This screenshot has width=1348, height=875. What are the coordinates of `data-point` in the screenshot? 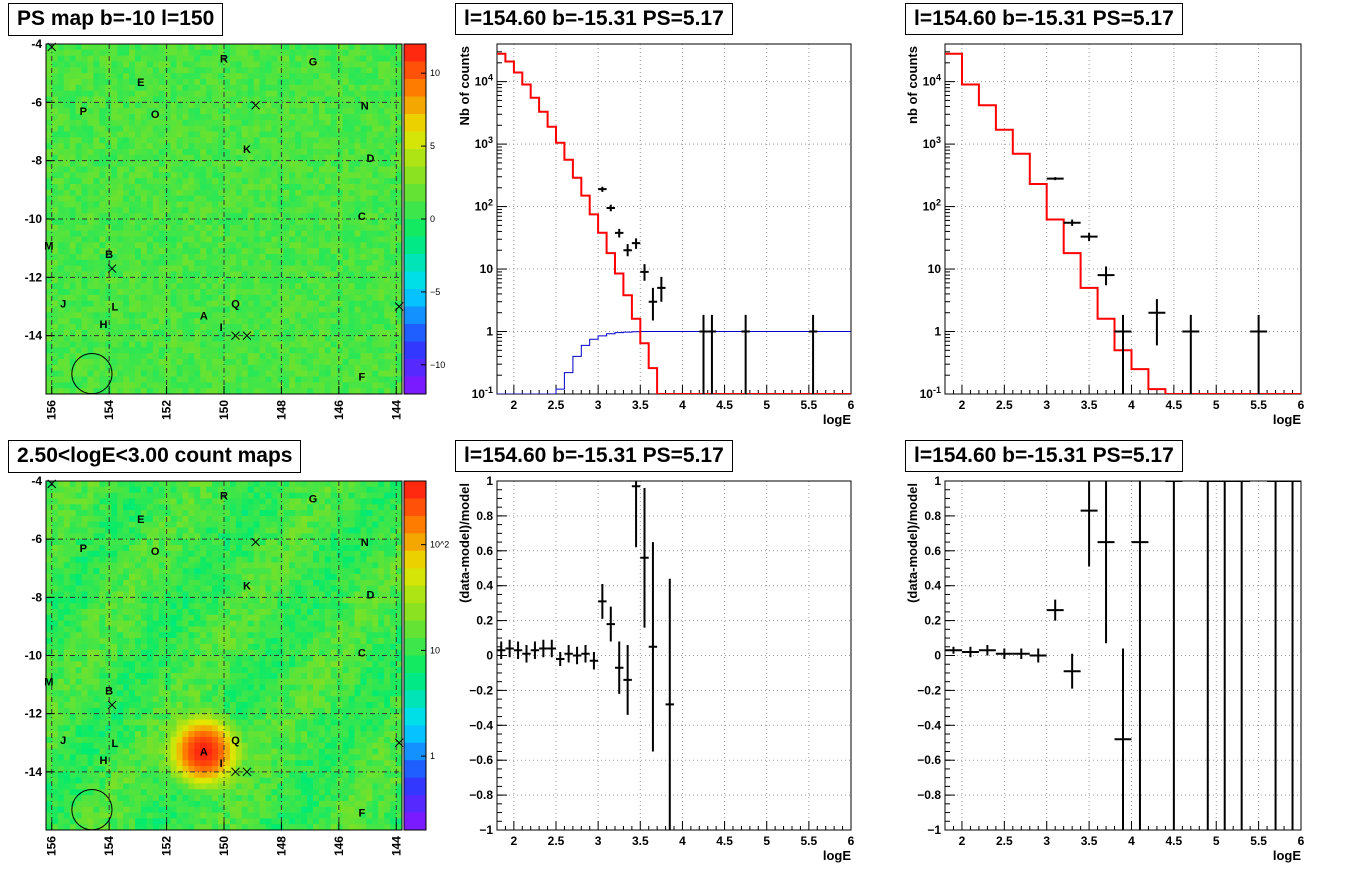 It's located at (1123, 354).